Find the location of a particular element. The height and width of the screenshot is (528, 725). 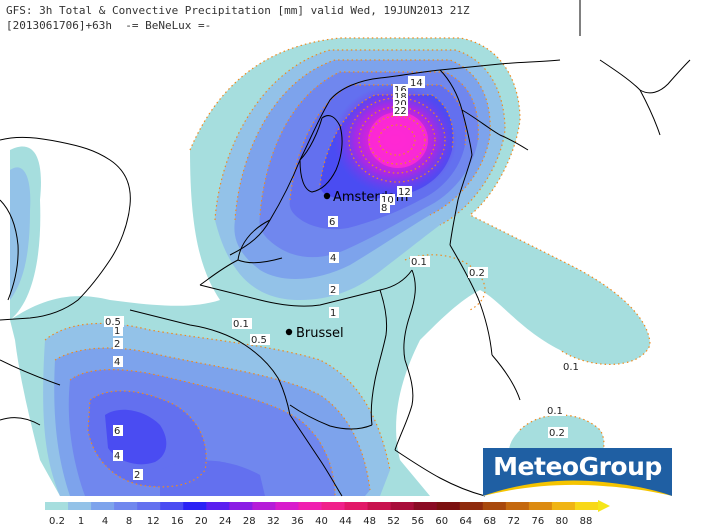

svg-text: 12 is located at coordinates (404, 192).